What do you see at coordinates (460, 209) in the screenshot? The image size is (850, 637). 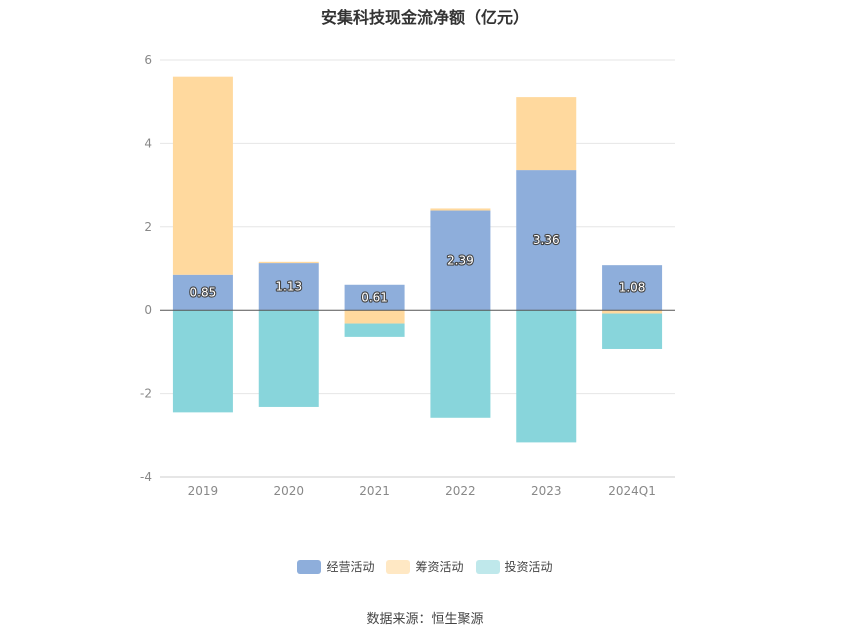 I see `bar-筹资活动-2022` at bounding box center [460, 209].